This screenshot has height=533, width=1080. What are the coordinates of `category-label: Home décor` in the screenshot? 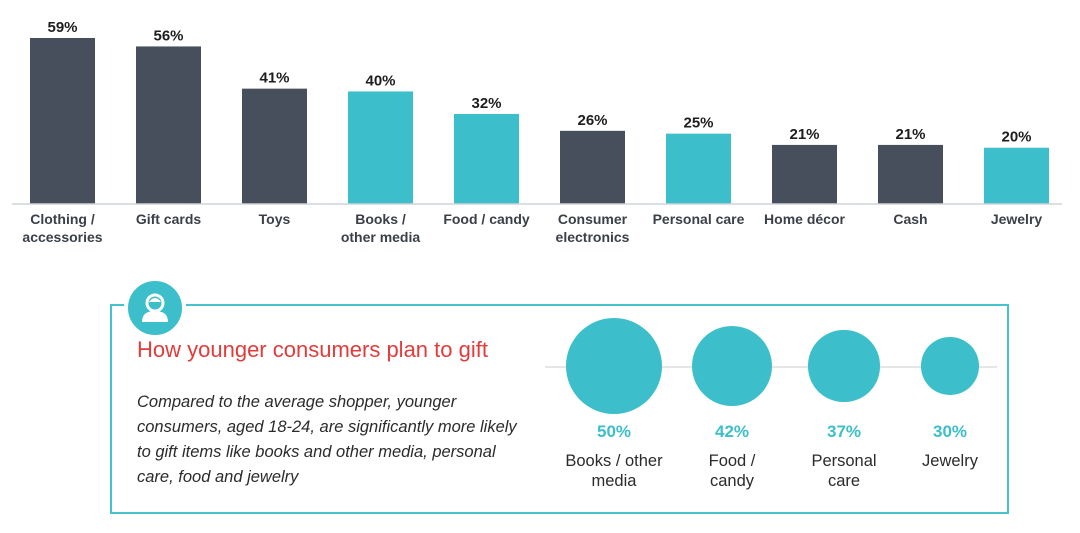 It's located at (804, 219).